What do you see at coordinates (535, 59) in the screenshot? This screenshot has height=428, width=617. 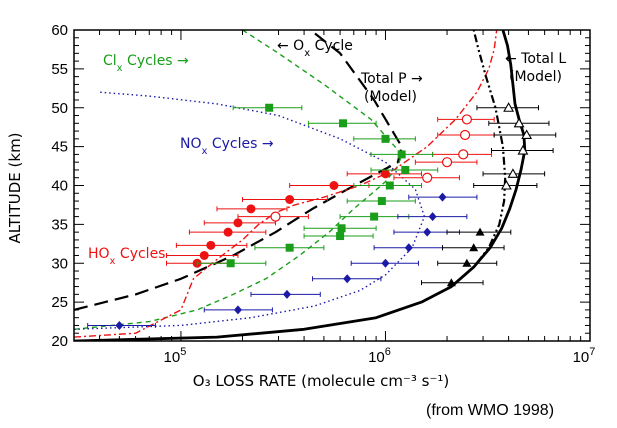 I see `total-l-label: ← Total L` at bounding box center [535, 59].